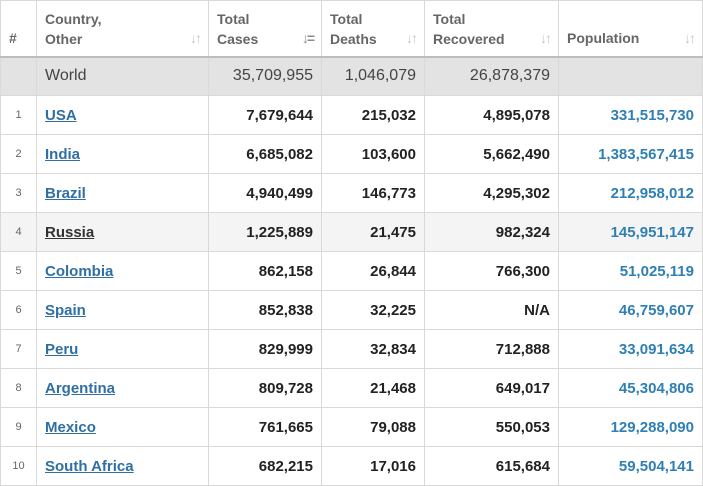  I want to click on table-row: 6 Spain 852,838 32,225 N/A 46,759,607, so click(351, 310).